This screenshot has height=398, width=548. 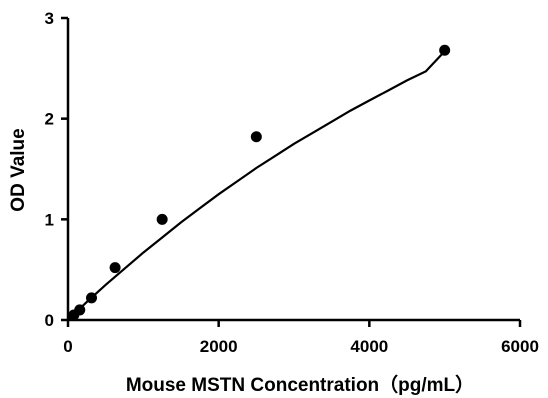 I want to click on x-tick-label: 0, so click(x=67, y=346).